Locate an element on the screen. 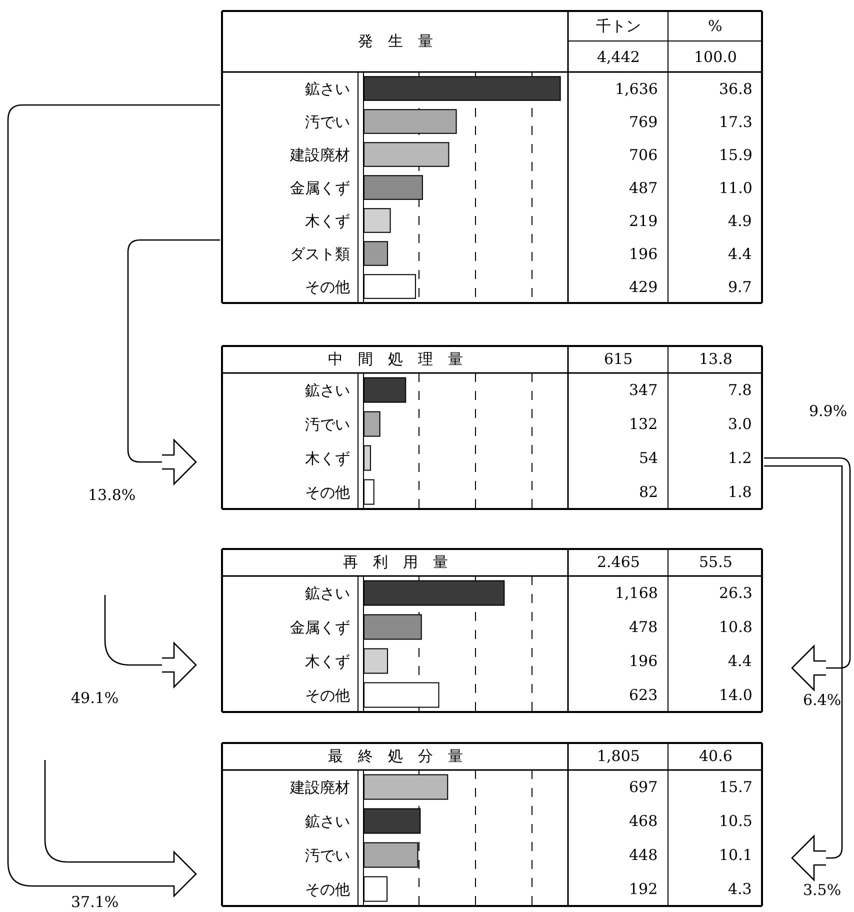 The width and height of the screenshot is (854, 912). text: 4,442 is located at coordinates (618, 57).